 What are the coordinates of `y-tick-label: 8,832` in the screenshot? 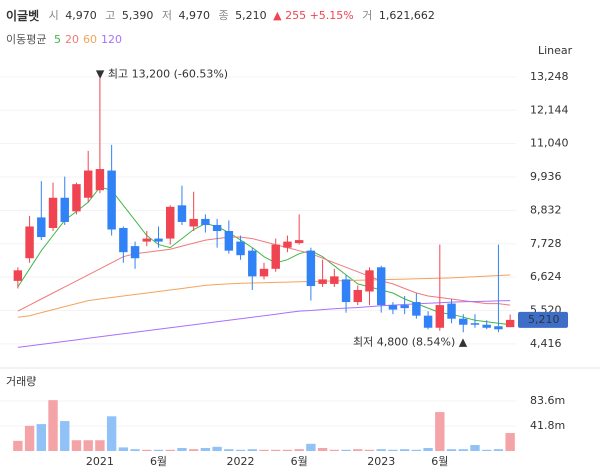 It's located at (546, 209).